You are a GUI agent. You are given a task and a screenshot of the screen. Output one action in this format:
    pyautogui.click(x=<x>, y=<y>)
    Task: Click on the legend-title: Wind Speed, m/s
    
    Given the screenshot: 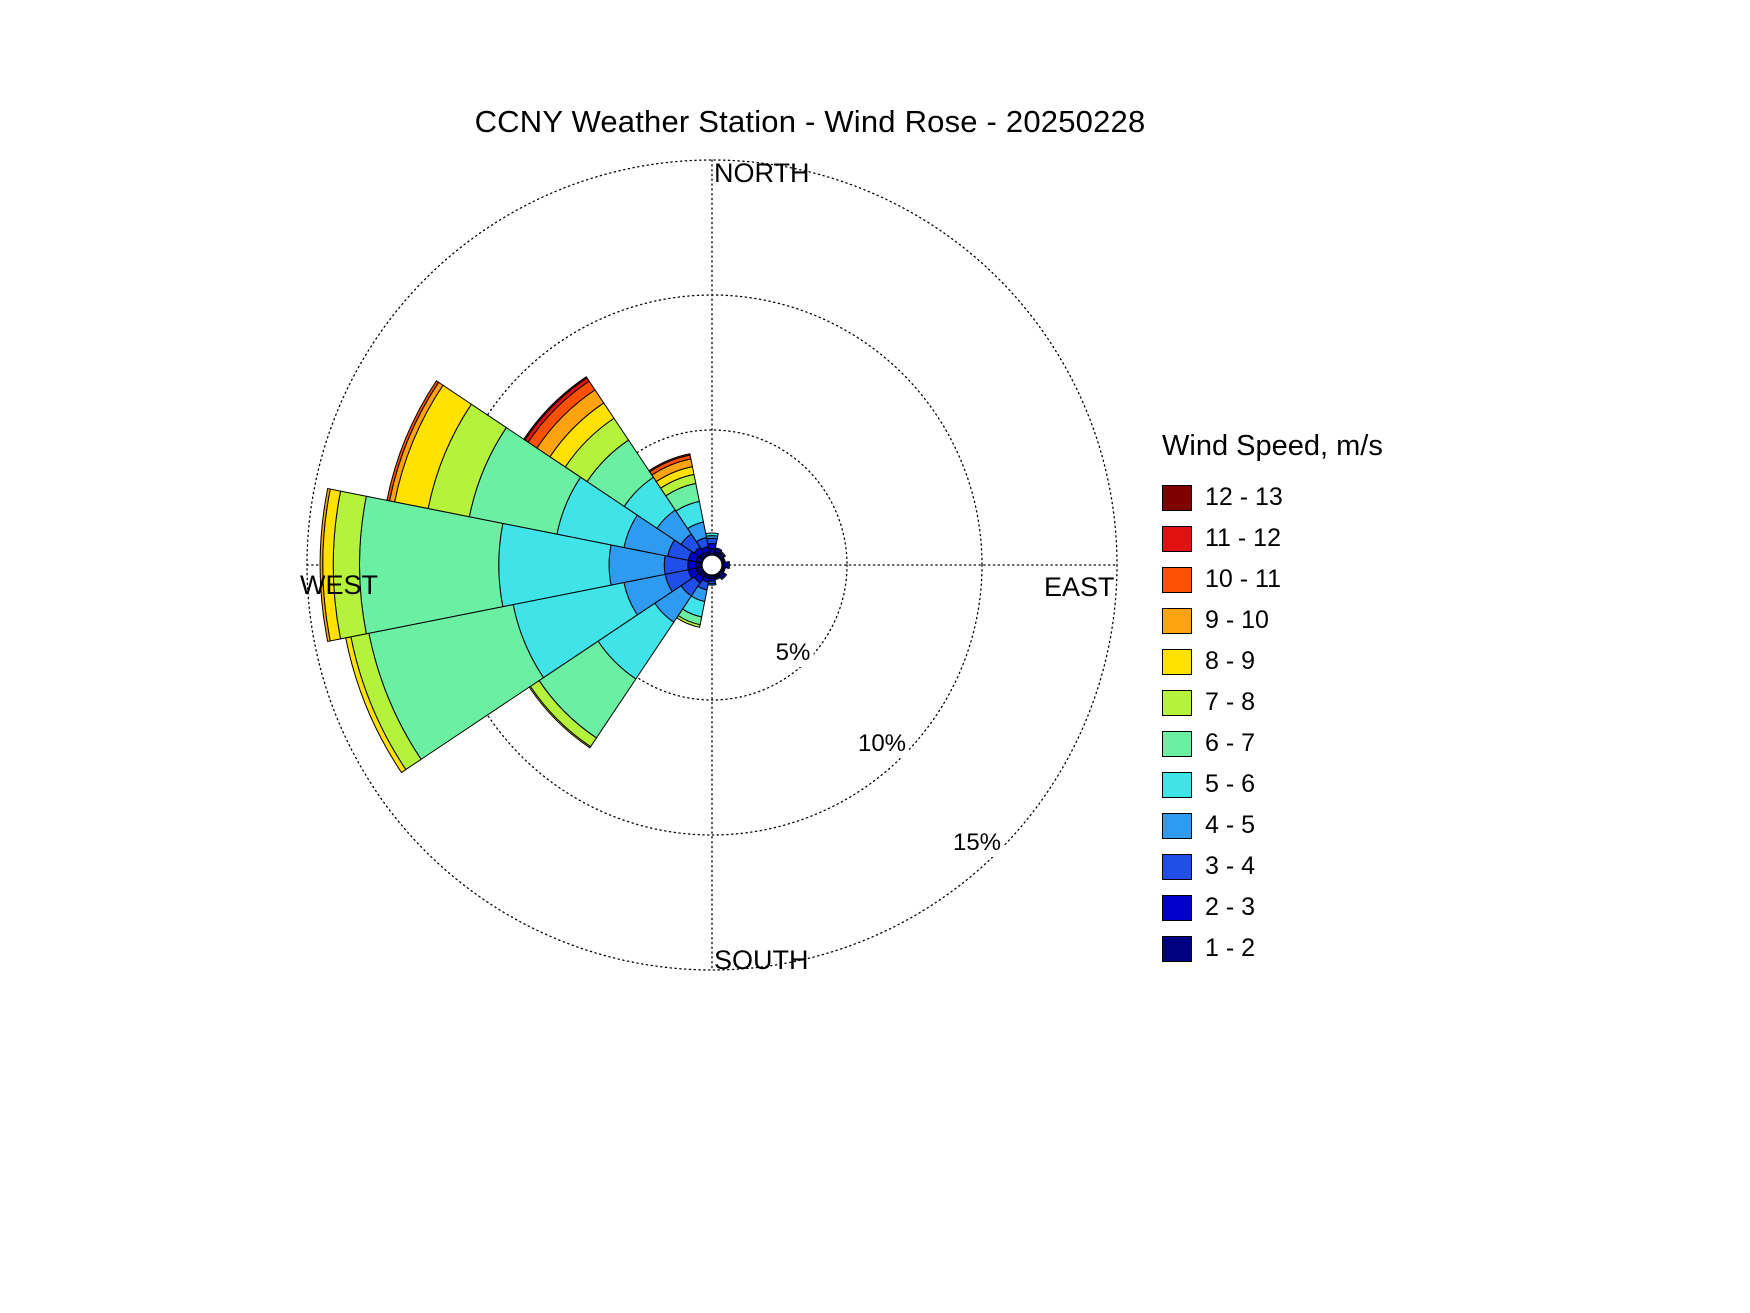 What is the action you would take?
    pyautogui.click(x=1272, y=446)
    